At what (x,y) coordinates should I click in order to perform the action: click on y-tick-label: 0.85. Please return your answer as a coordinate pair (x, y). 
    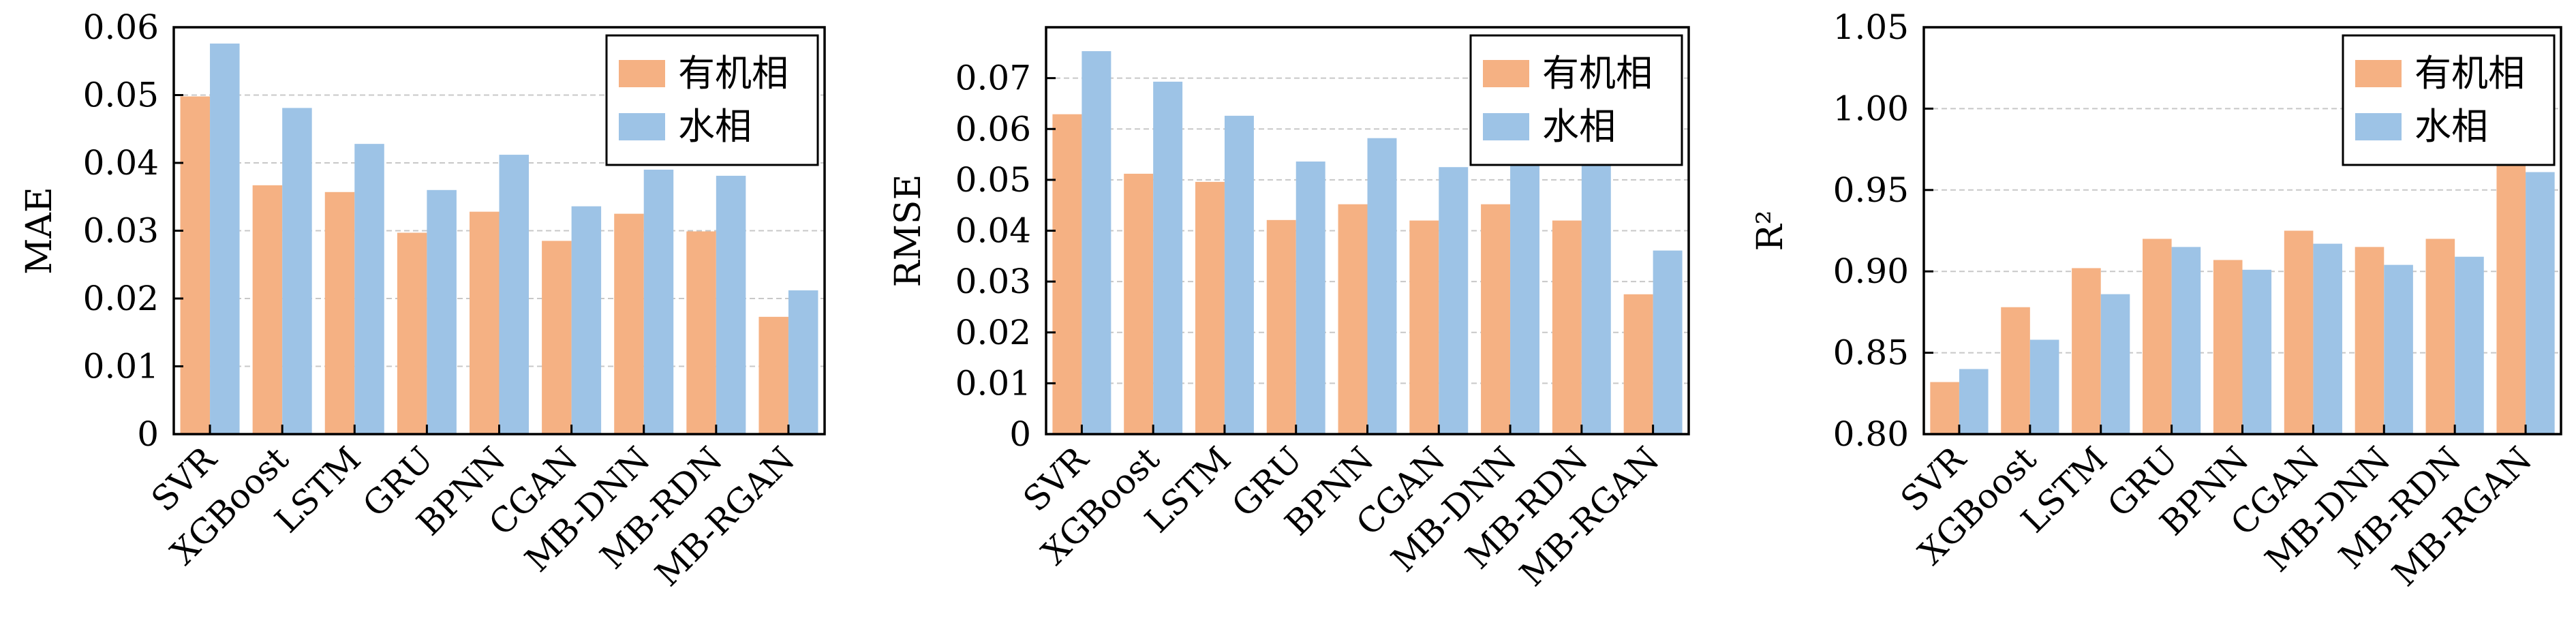
    Looking at the image, I should click on (1871, 353).